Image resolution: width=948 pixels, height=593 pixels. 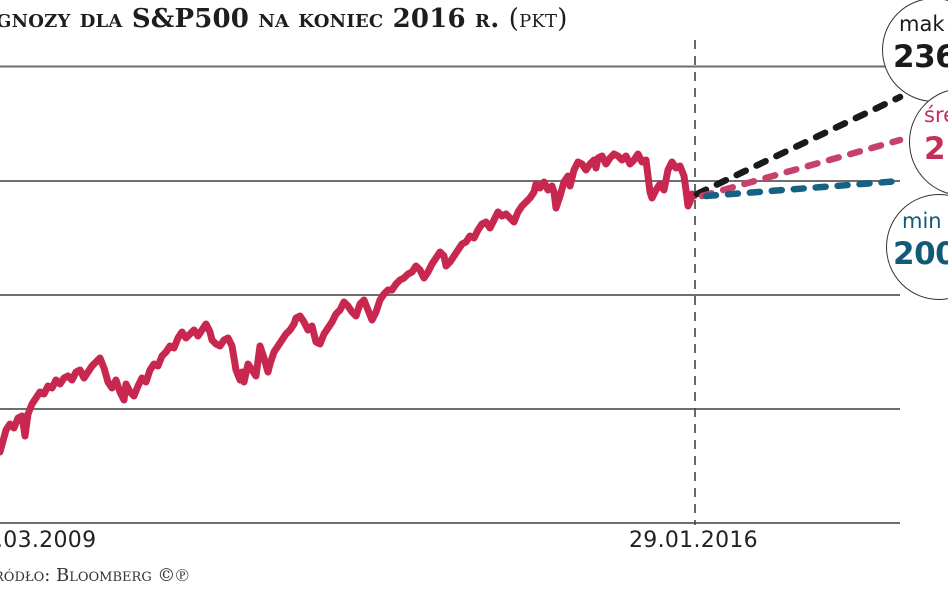 What do you see at coordinates (693, 540) in the screenshot?
I see `x-axis-end-label: 29.01.2016` at bounding box center [693, 540].